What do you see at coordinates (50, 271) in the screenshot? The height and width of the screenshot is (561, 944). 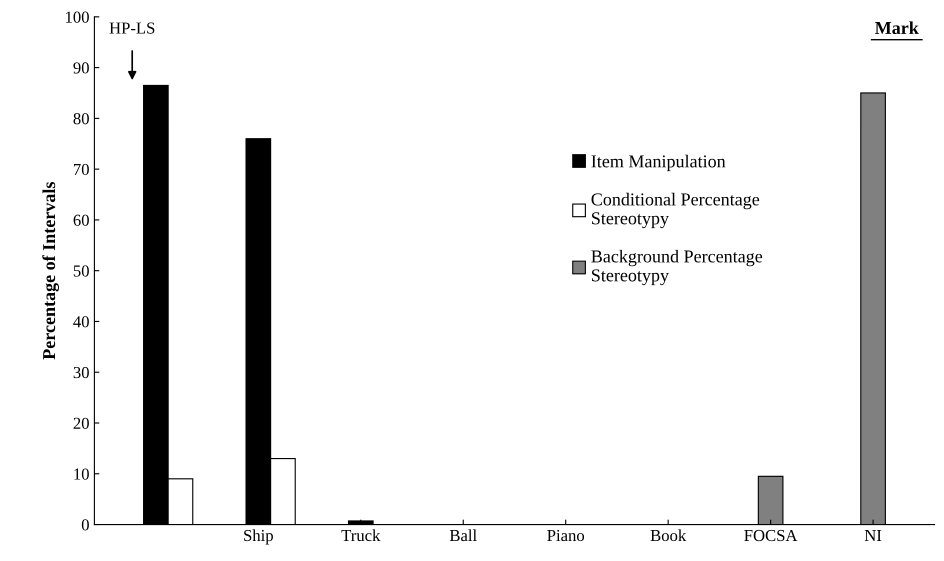 I see `y-axis-title: Percentage of Intervals` at bounding box center [50, 271].